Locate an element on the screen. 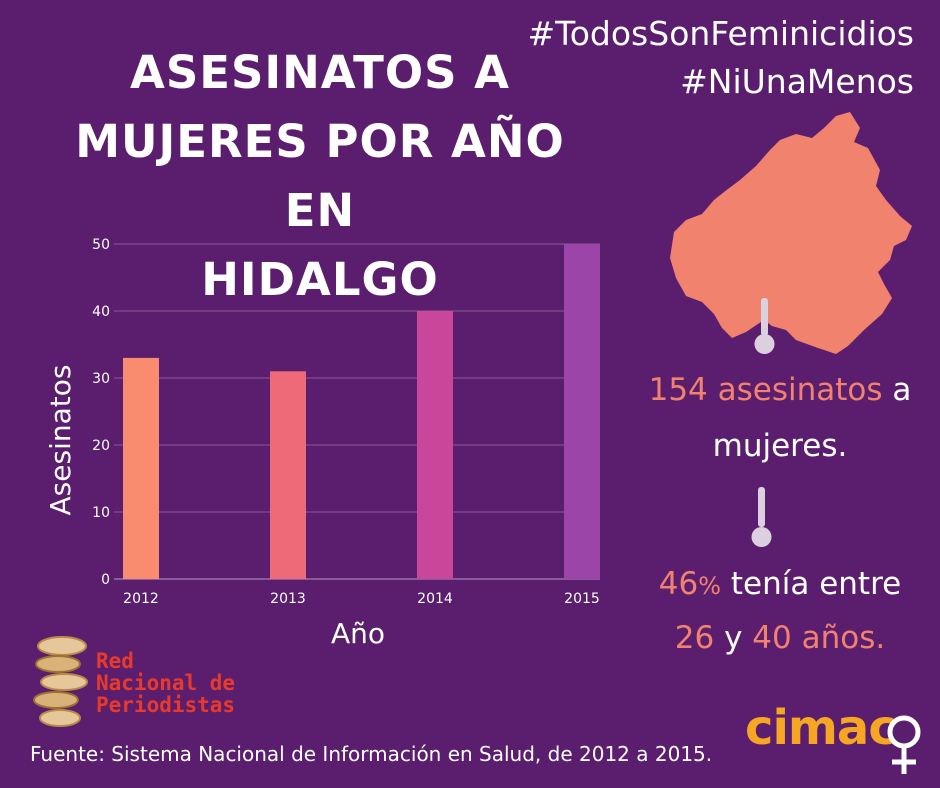 The width and height of the screenshot is (940, 788). stat-age-text: tenía entre is located at coordinates (816, 584).